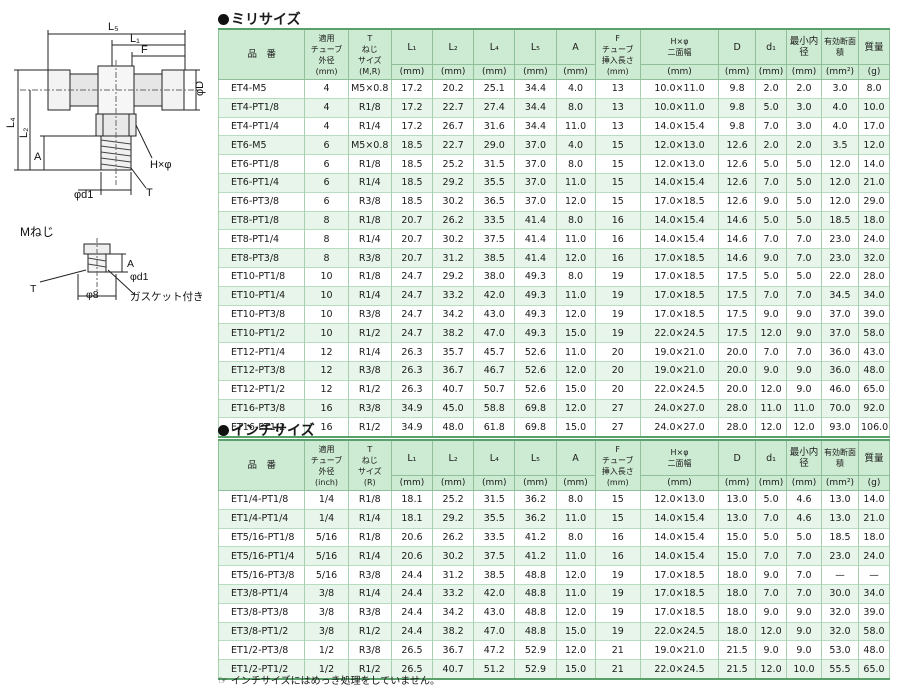 The width and height of the screenshot is (900, 692). I want to click on header-unit-inch-9: (mm), so click(679, 483).